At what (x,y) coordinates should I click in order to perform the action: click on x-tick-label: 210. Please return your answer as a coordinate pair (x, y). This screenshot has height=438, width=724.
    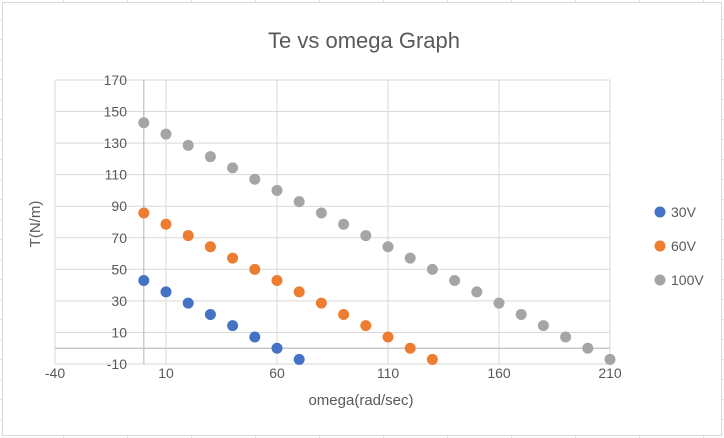
    Looking at the image, I should click on (610, 373).